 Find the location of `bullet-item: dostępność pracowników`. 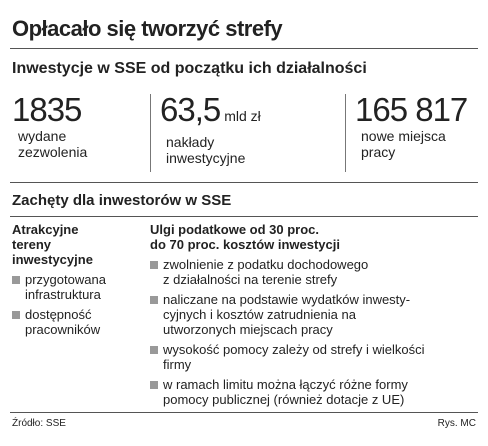

bullet-item: dostępność pracowników is located at coordinates (76, 322).